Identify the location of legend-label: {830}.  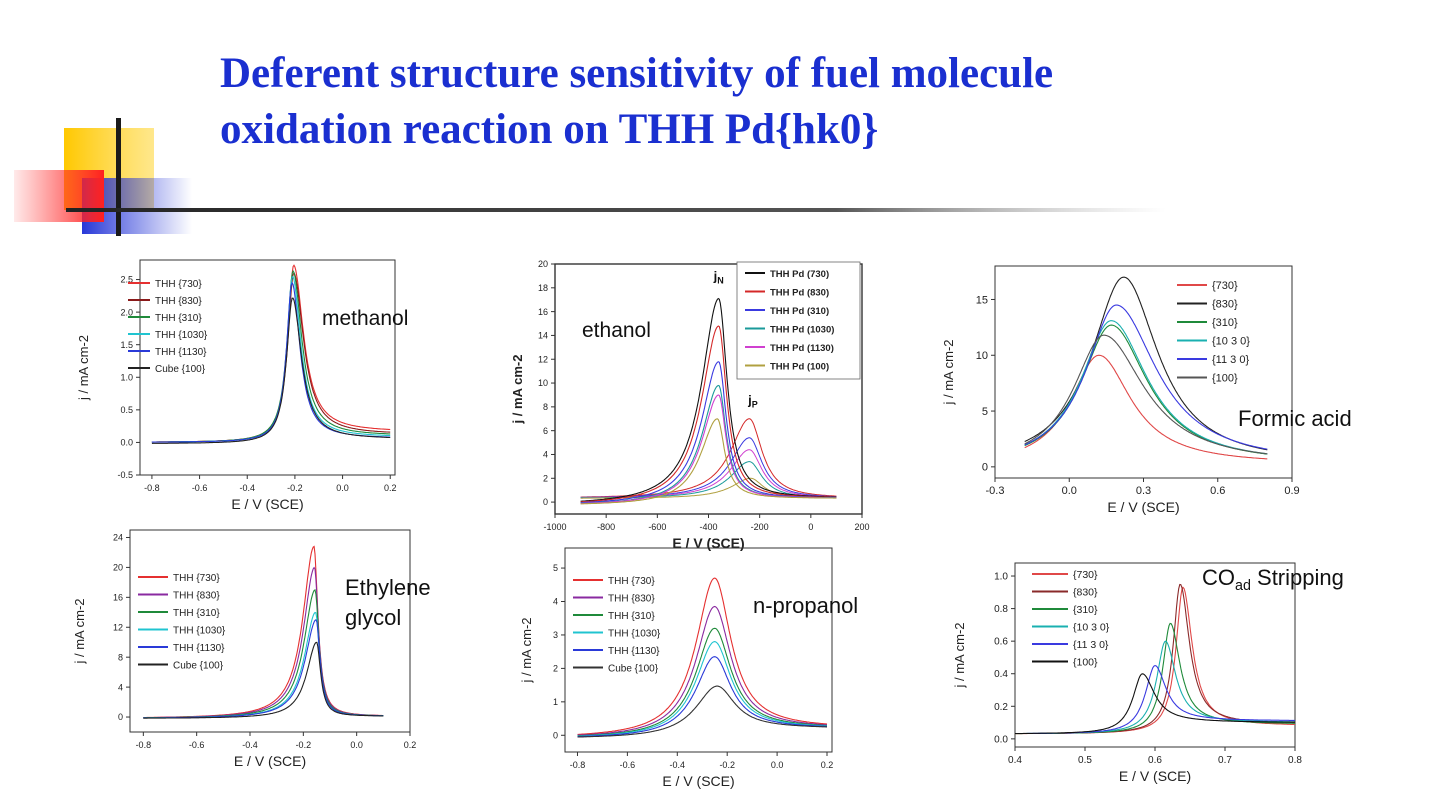
(1225, 305).